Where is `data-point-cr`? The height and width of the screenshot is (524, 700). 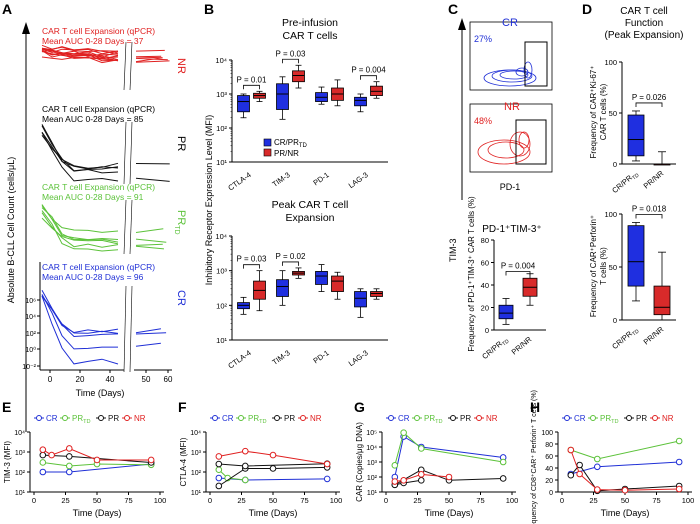 data-point-cr is located at coordinates (43, 472).